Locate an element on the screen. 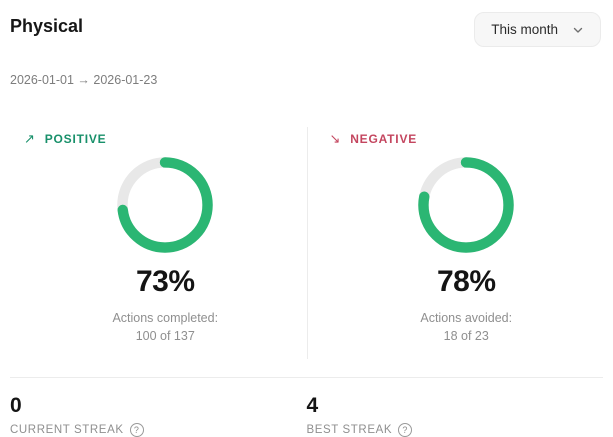 The image size is (613, 437). topbar: Physical This month is located at coordinates (306, 29).